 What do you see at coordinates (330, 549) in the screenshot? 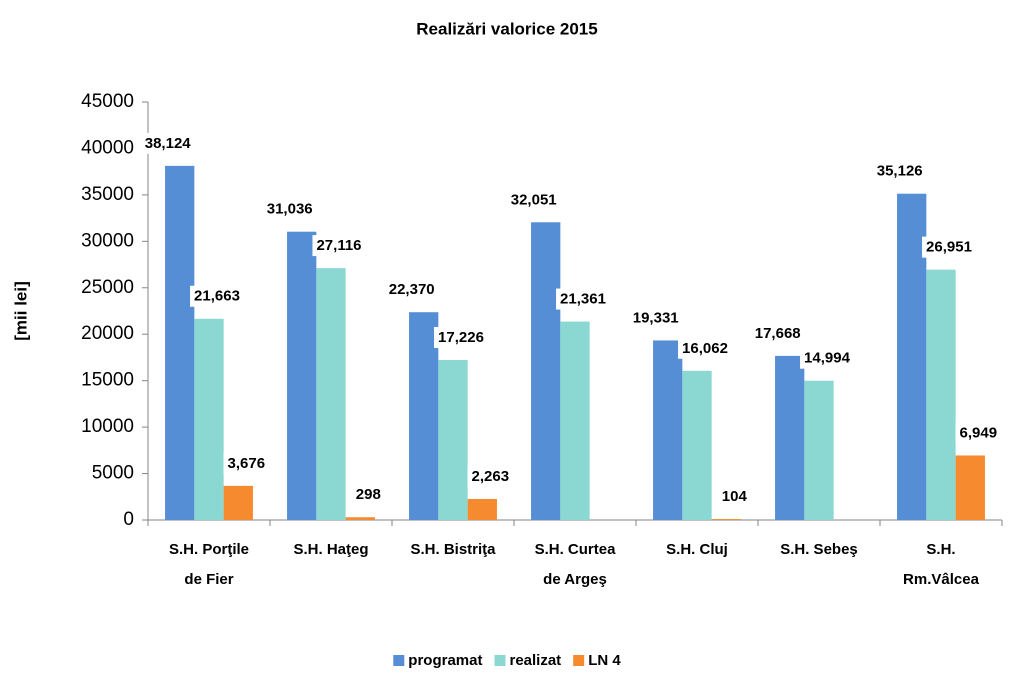
I see `x-tick-label: S.H. Haţeg` at bounding box center [330, 549].